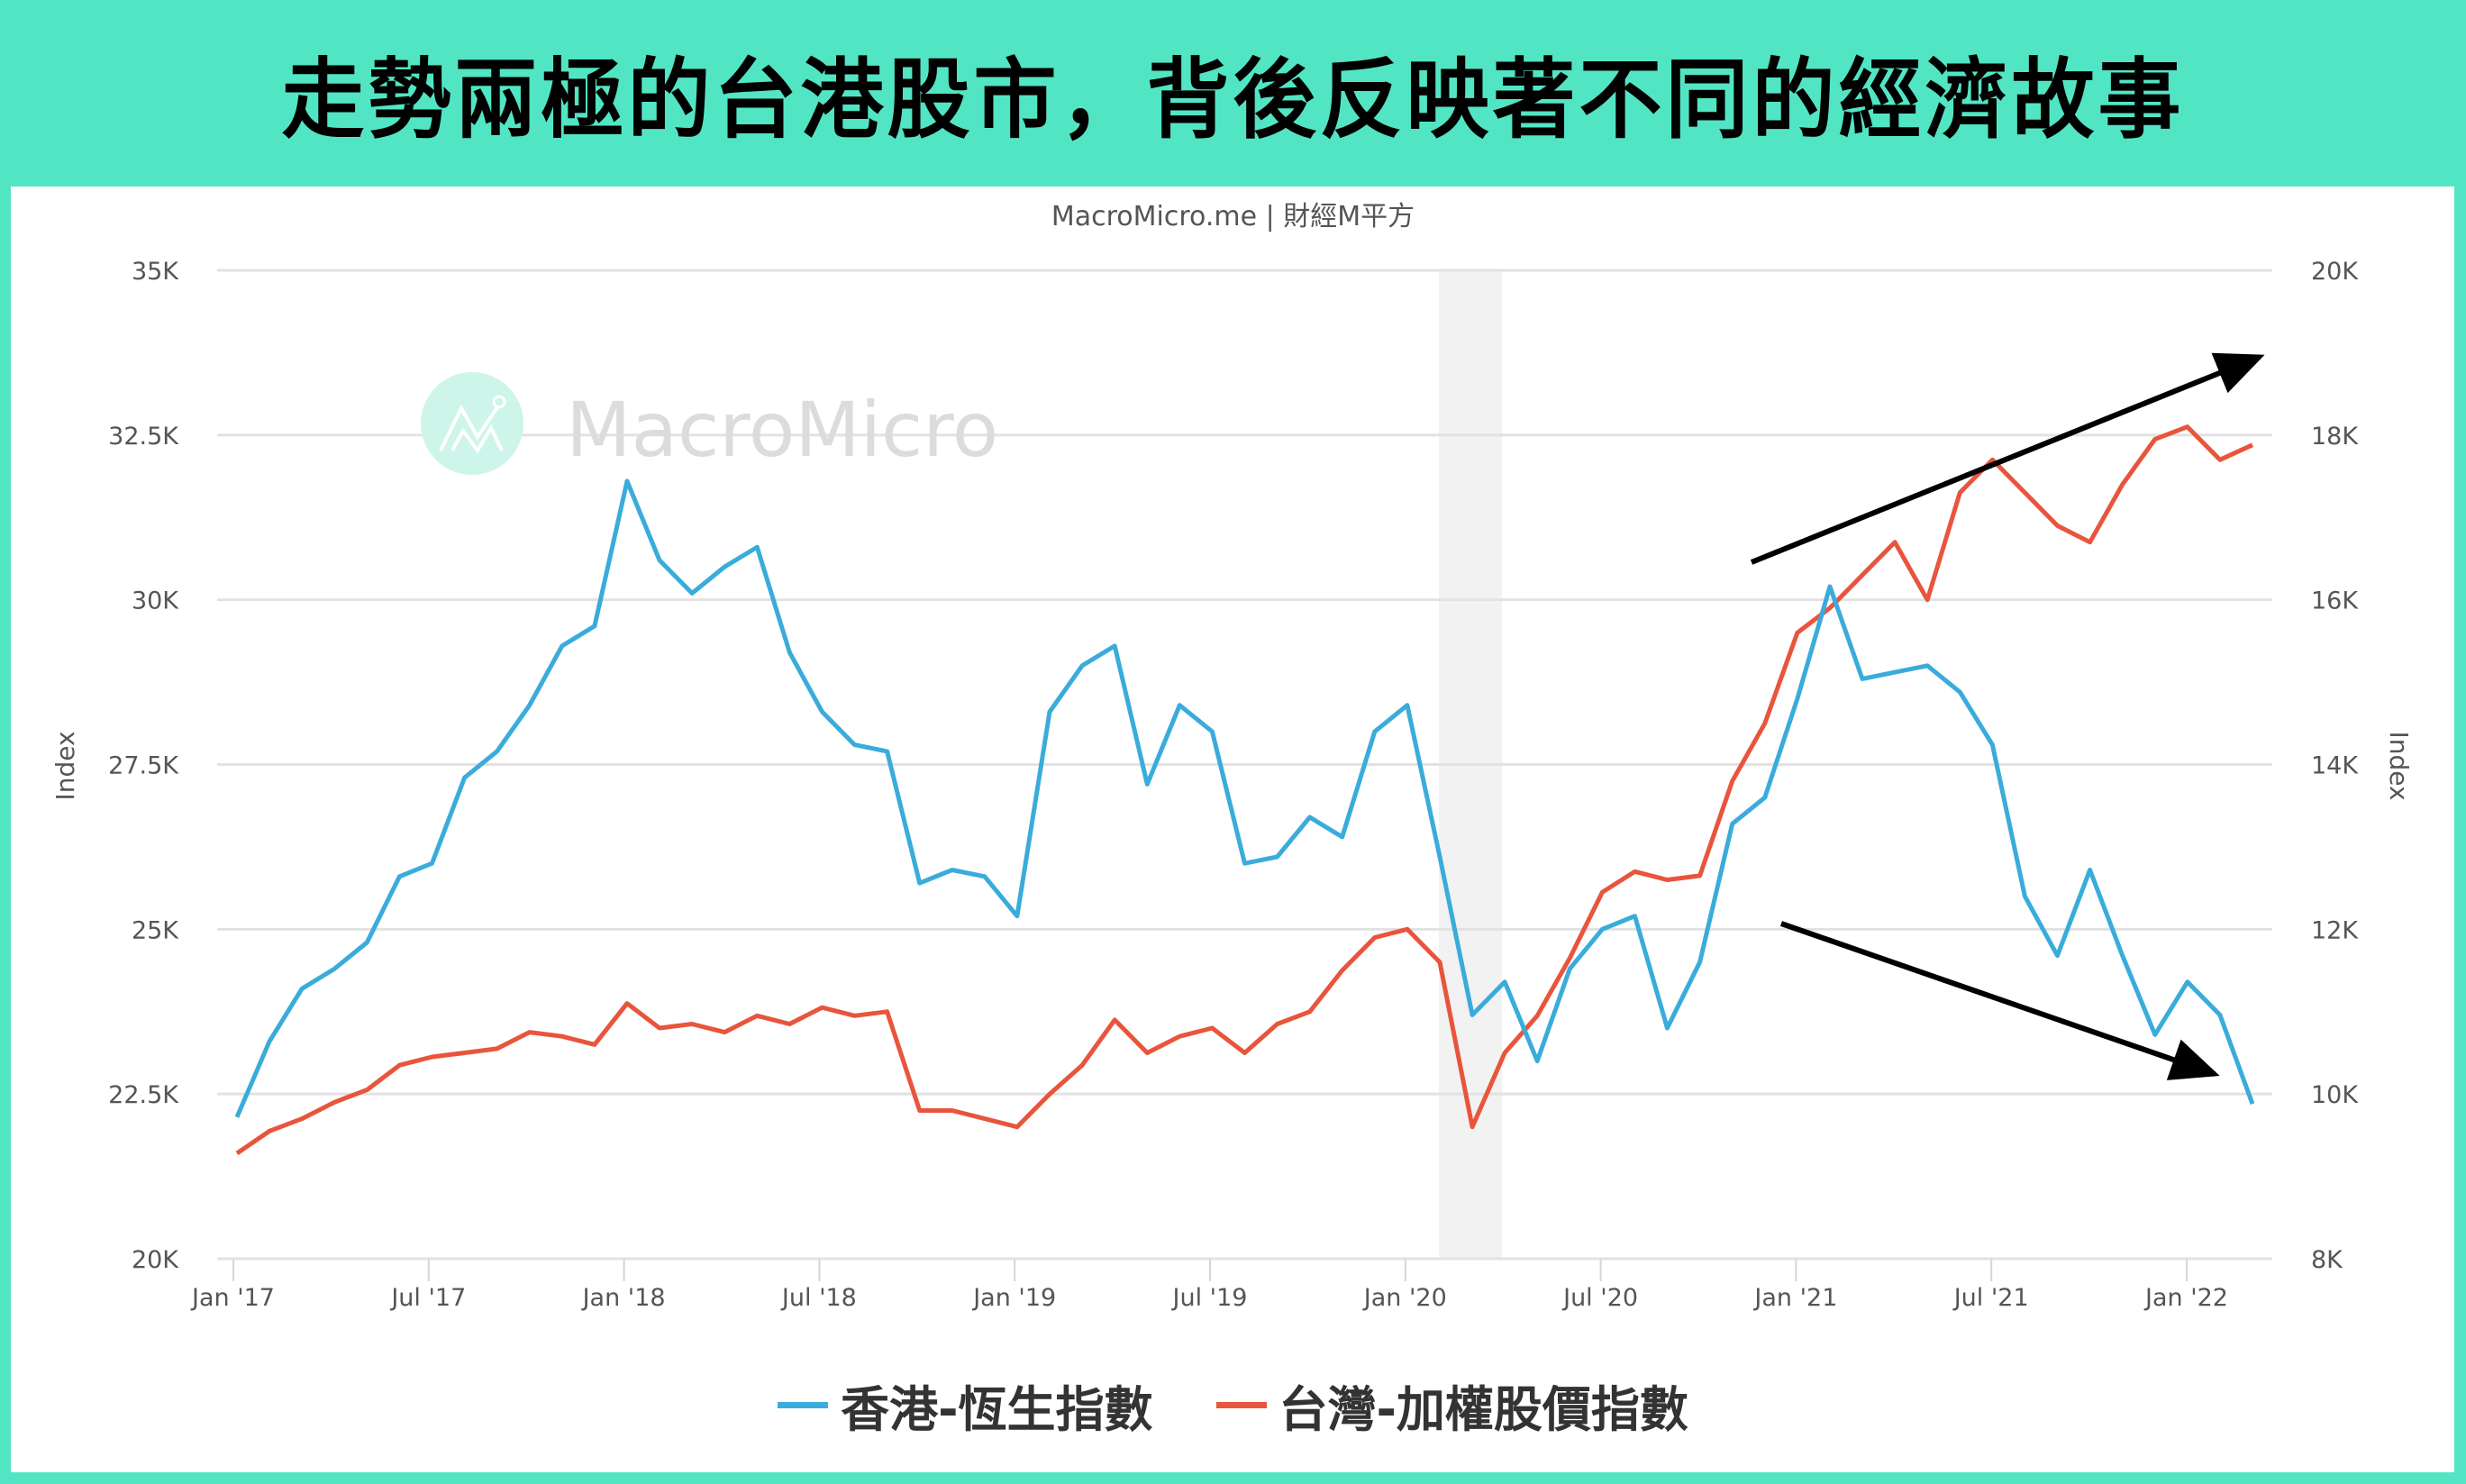  I want to click on svg-text: Jan '22, so click(2185, 1298).